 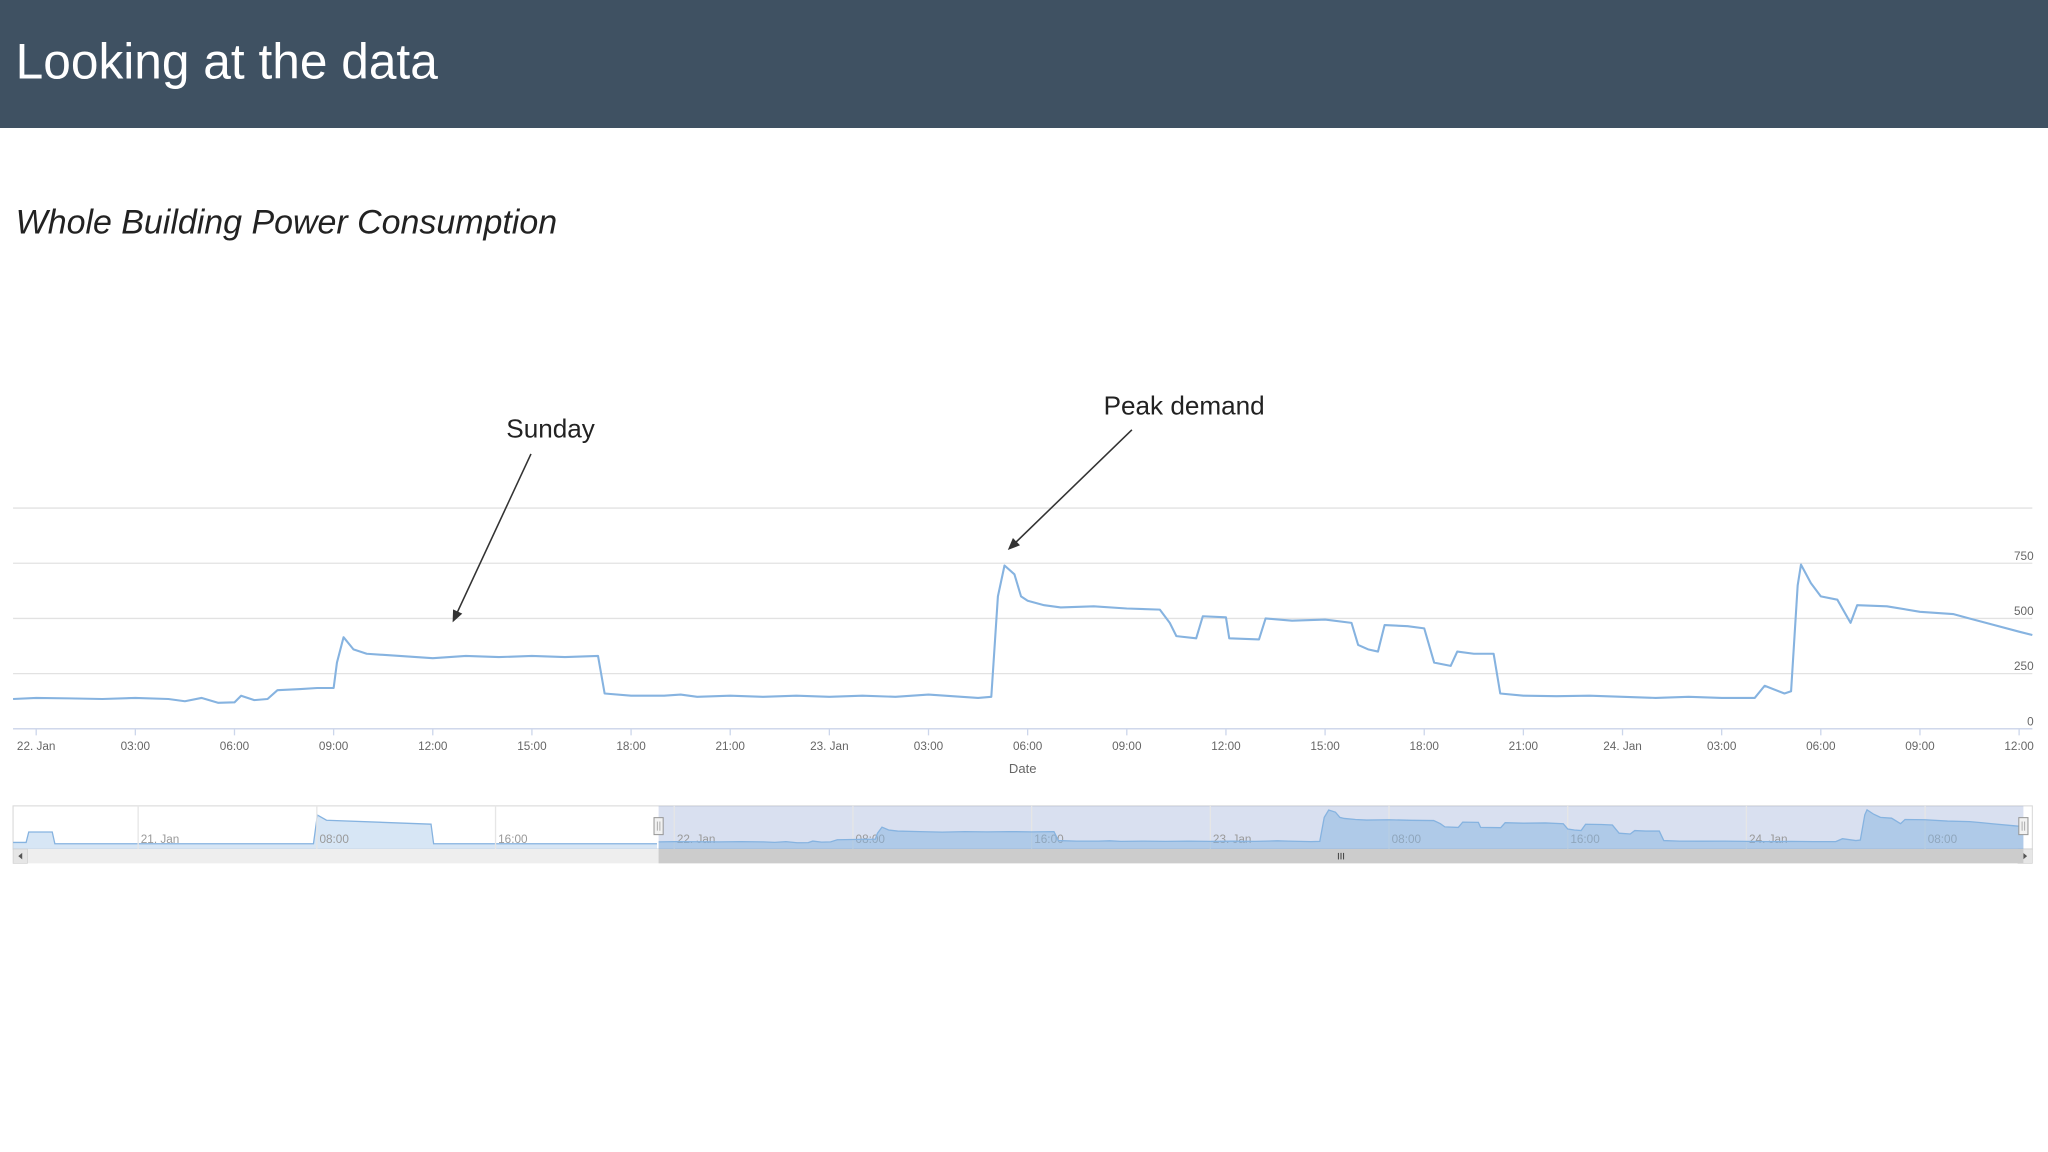 What do you see at coordinates (2024, 556) in the screenshot?
I see `y-tick-label: 750` at bounding box center [2024, 556].